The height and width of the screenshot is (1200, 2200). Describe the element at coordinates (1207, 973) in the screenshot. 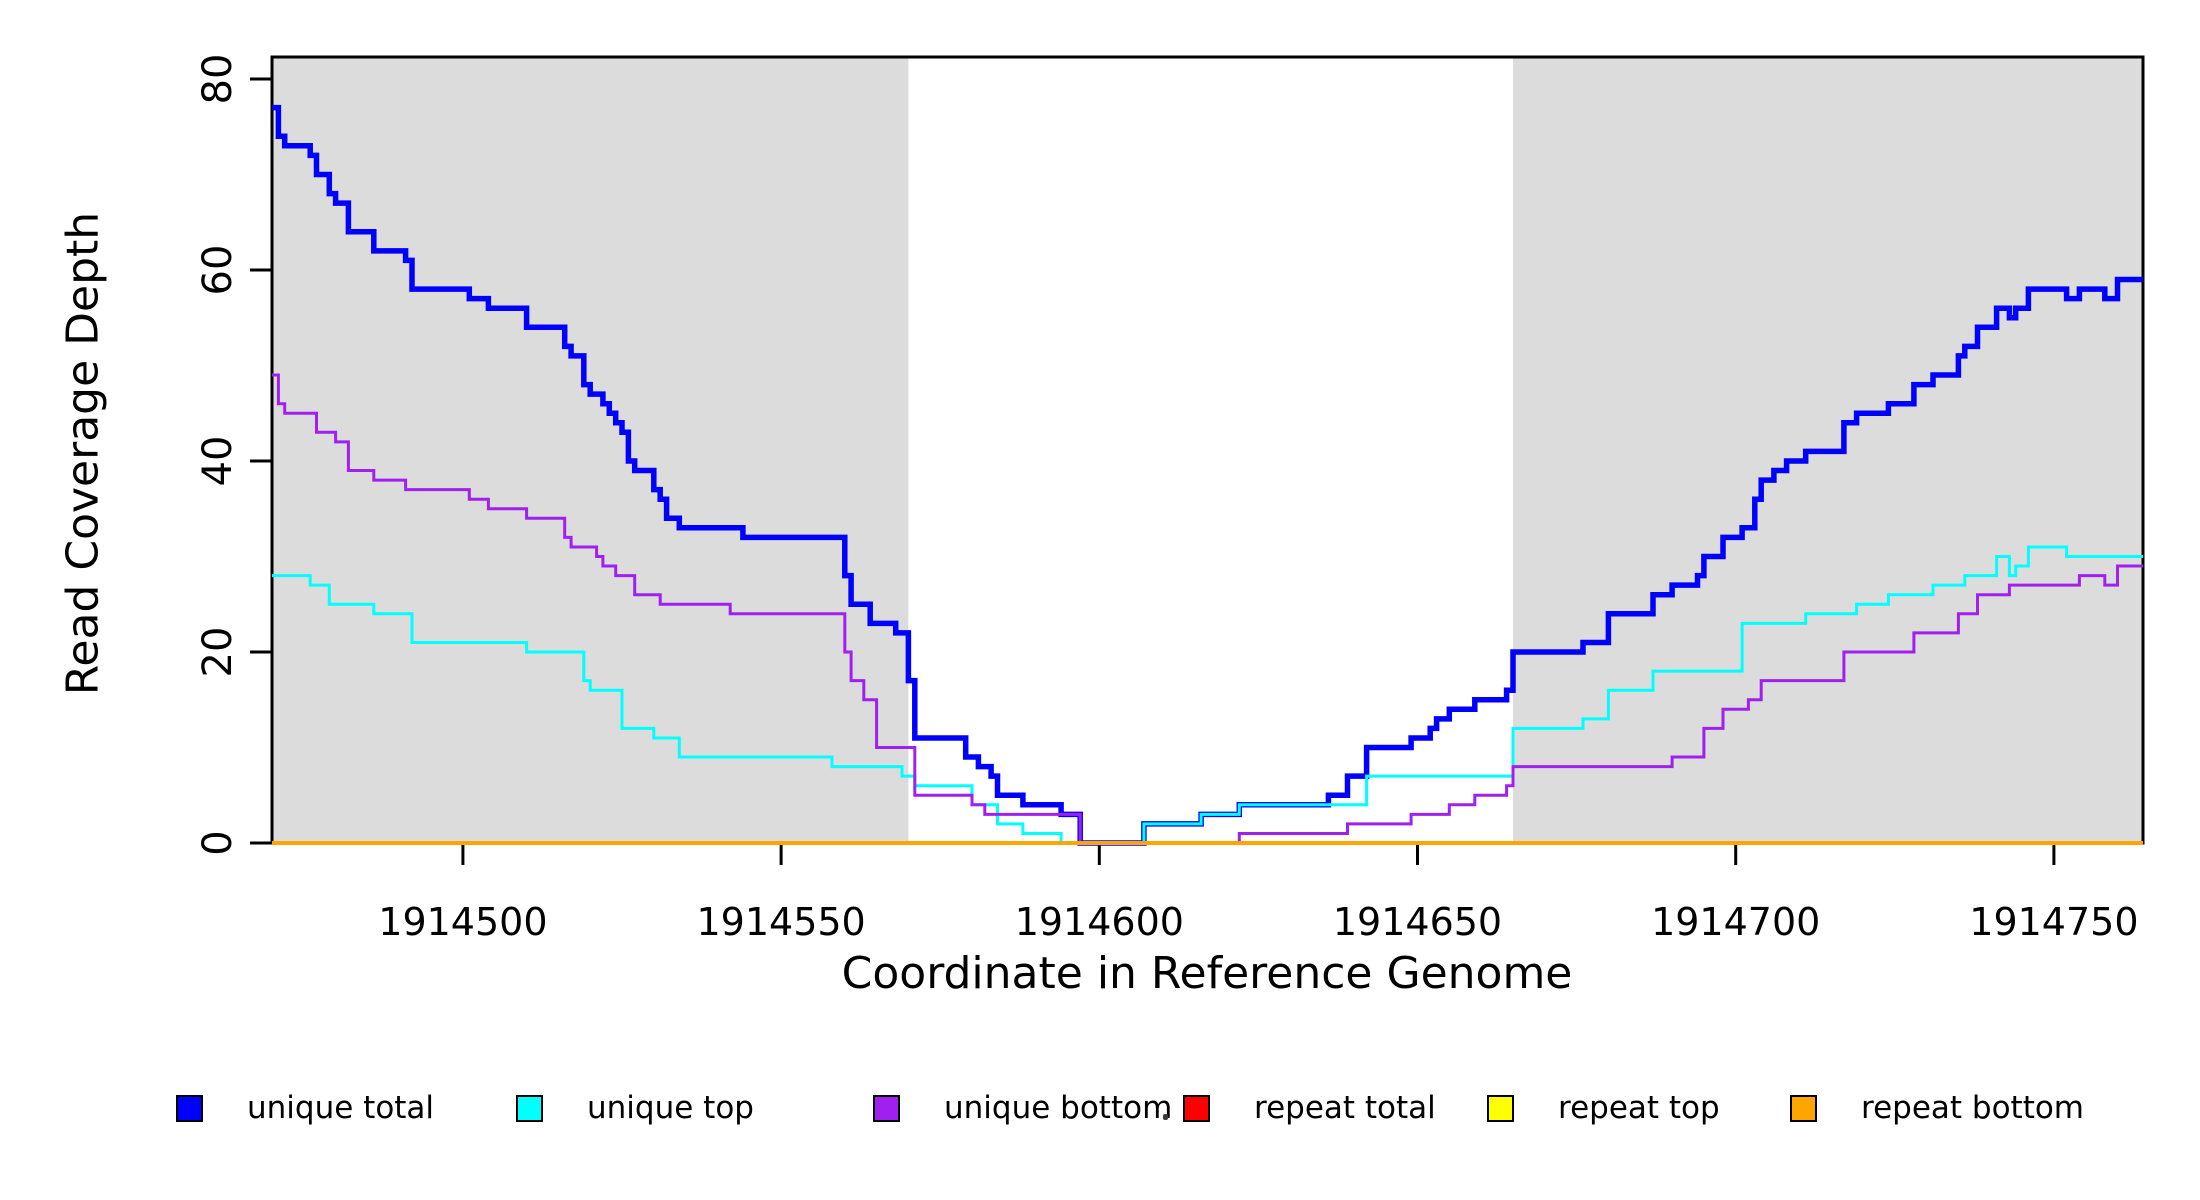

I see `x-axis-title: Coordinate in Reference Genome` at that location.